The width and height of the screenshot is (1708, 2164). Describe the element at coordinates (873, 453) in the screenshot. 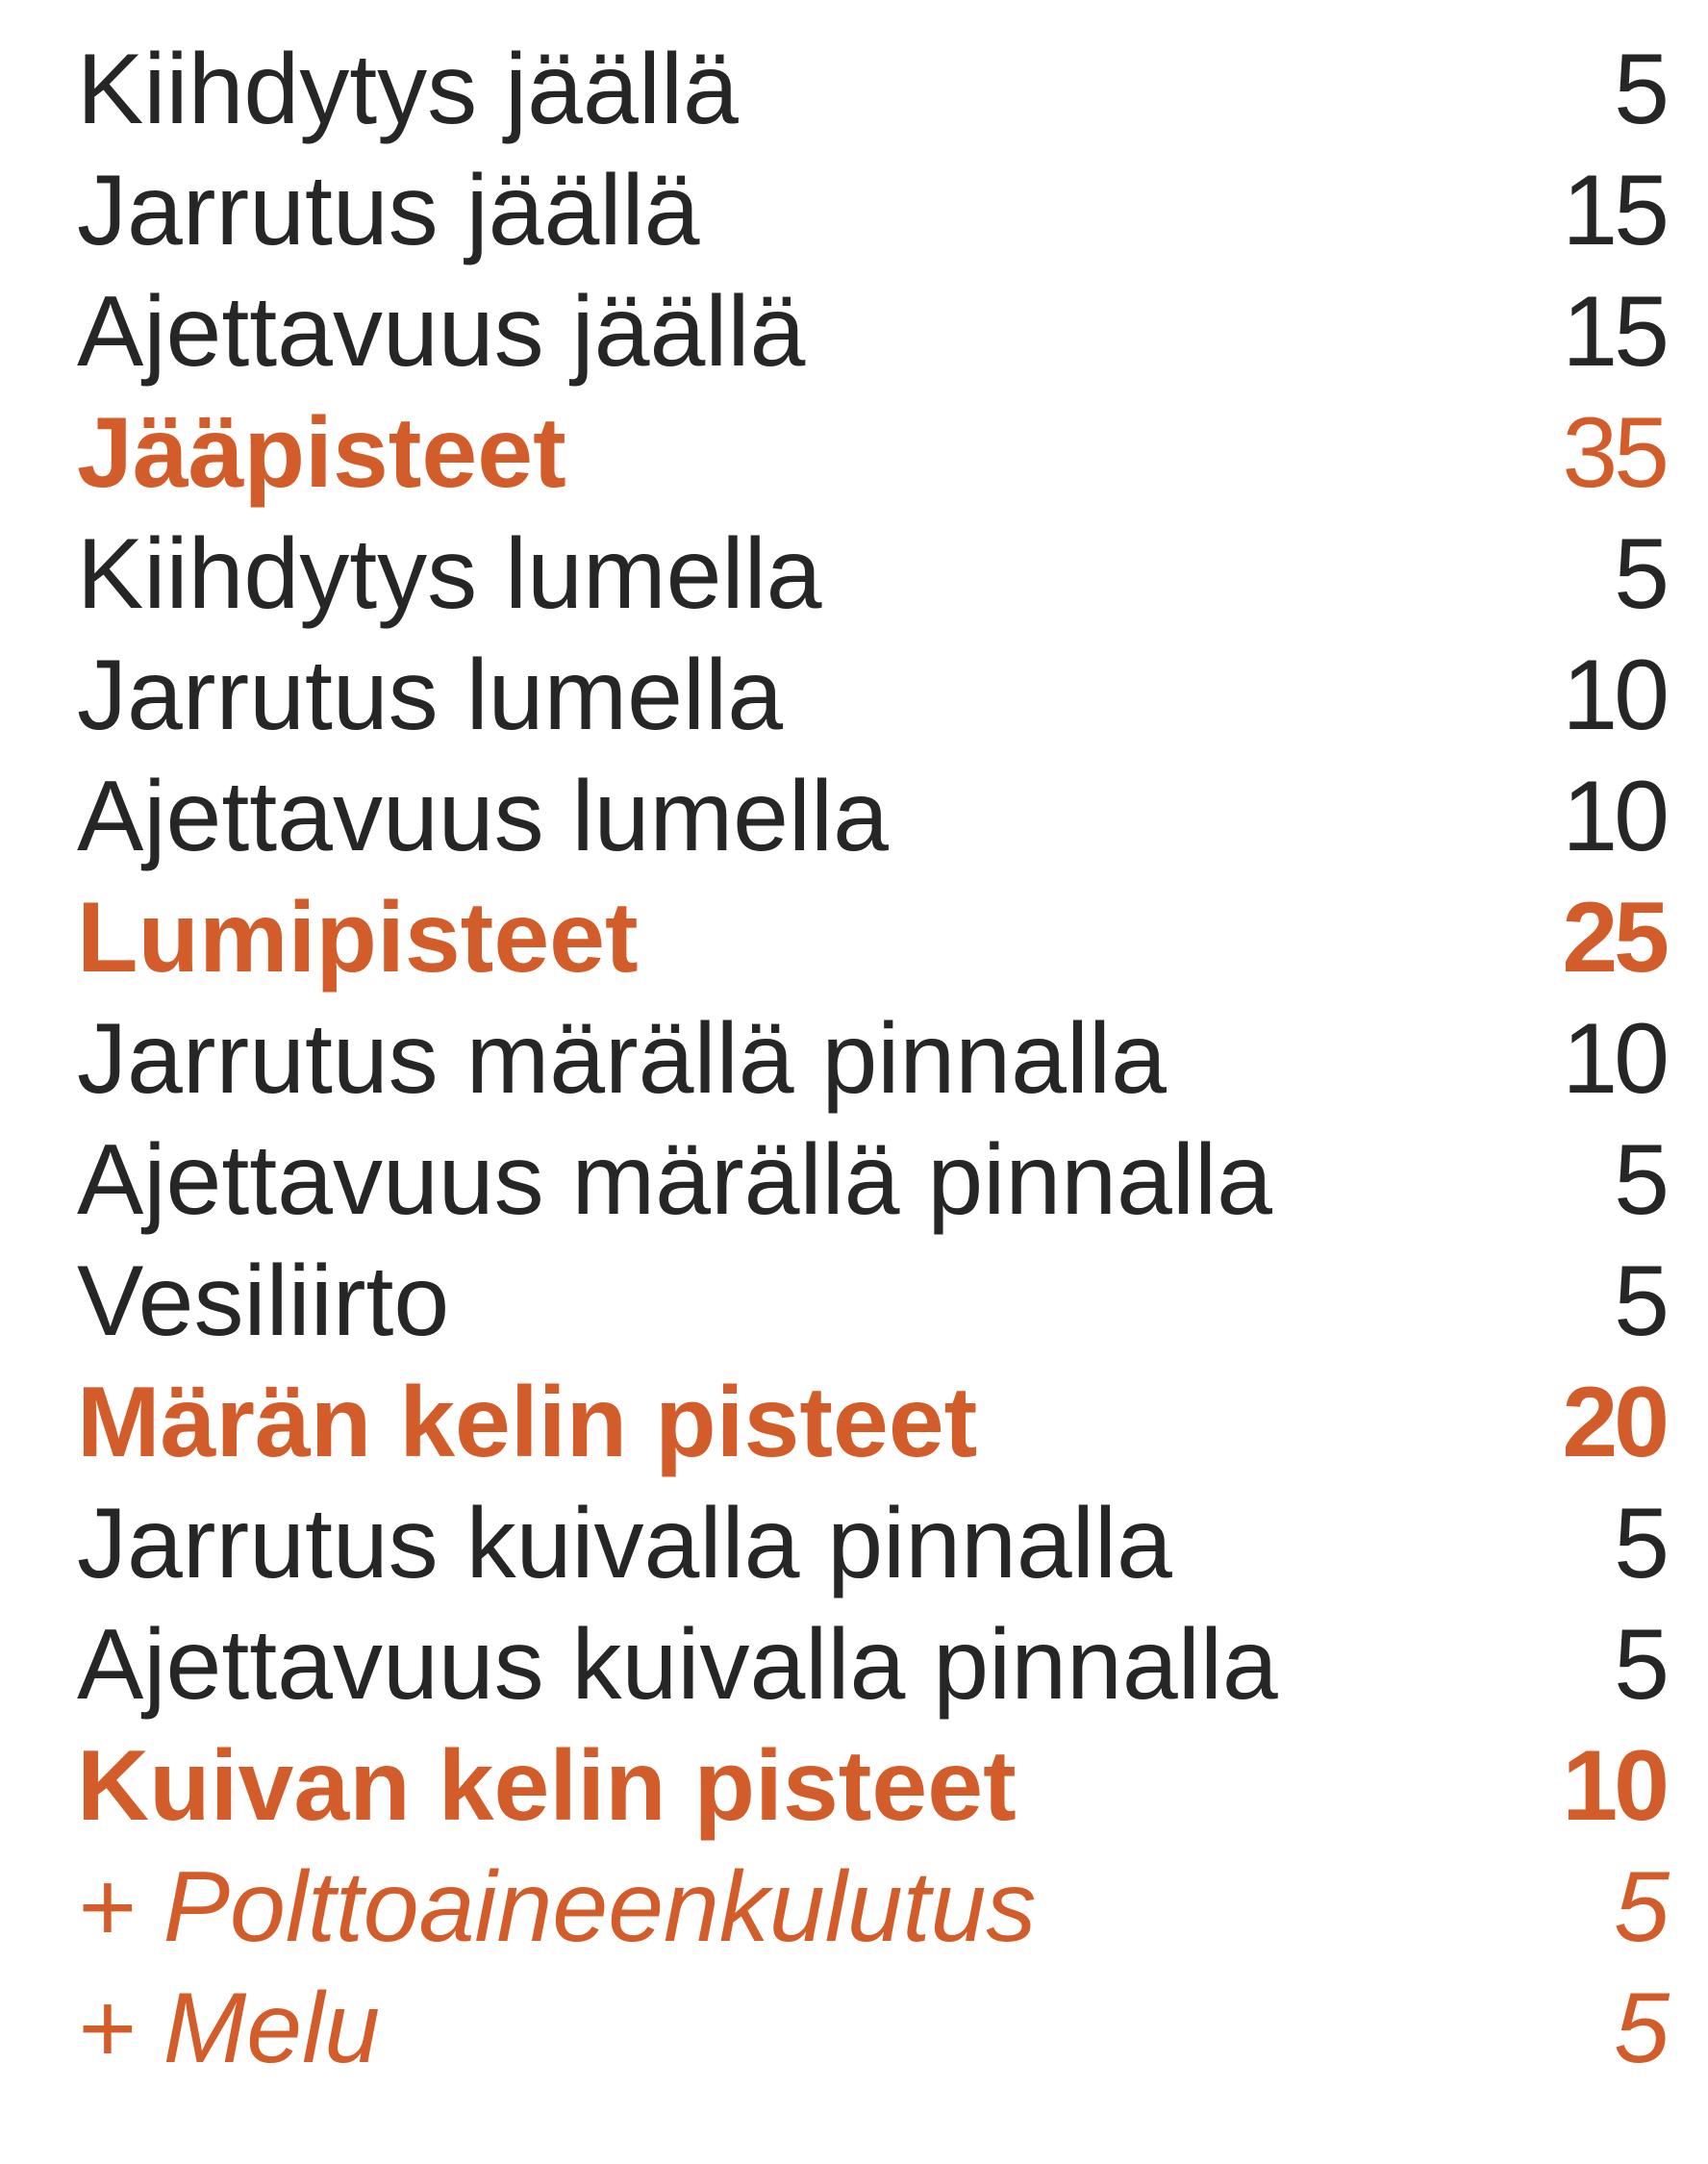

I see `subtotal-ice: Jääpisteet 35` at that location.